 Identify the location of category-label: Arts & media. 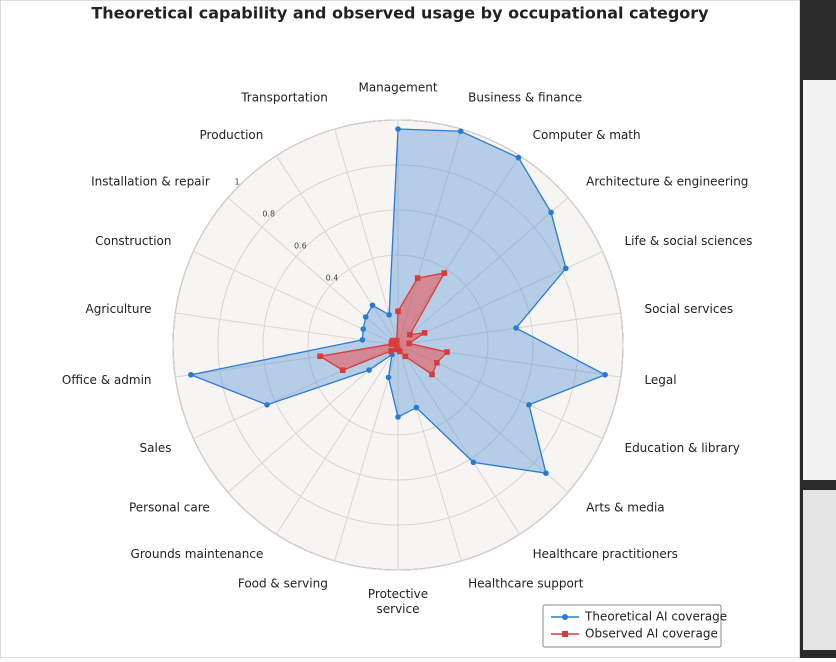
(625, 508).